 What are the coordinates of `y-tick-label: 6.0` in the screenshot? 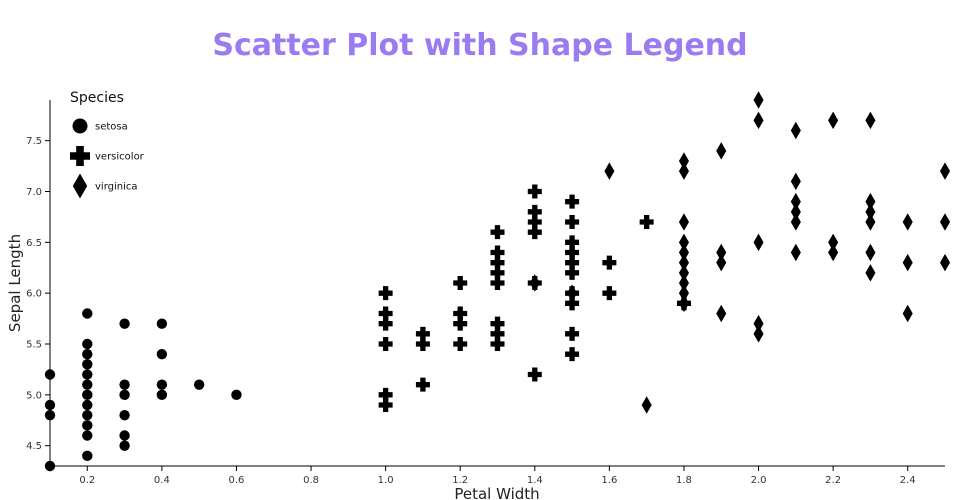 It's located at (34, 294).